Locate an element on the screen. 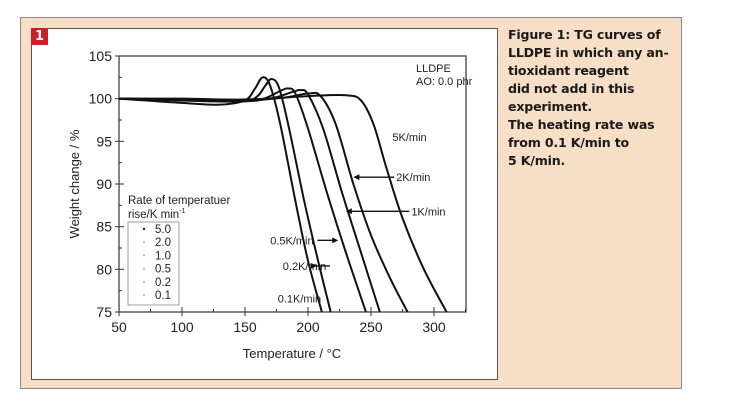 The image size is (732, 412). legend-entry: 0.5 is located at coordinates (163, 270).